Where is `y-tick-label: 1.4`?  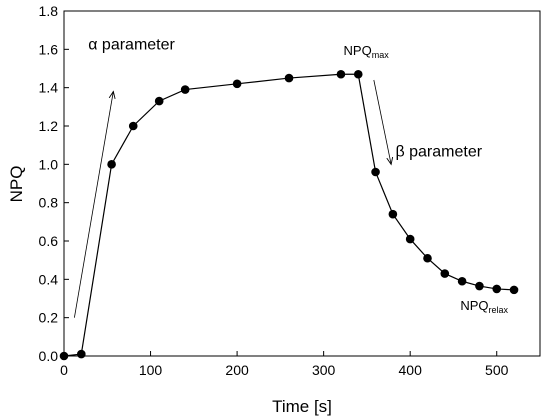
y-tick-label: 1.4 is located at coordinates (49, 88).